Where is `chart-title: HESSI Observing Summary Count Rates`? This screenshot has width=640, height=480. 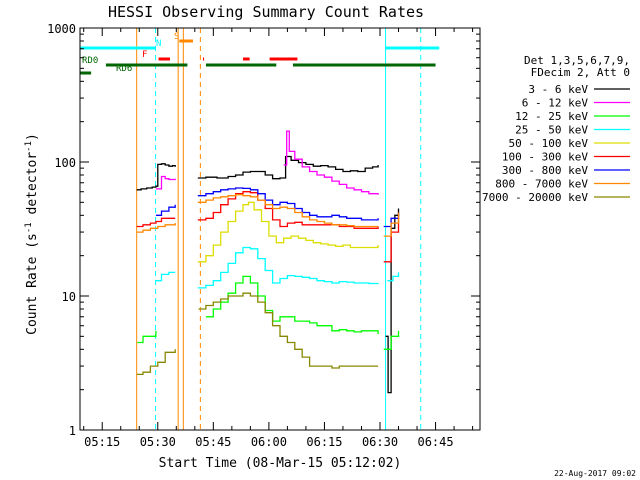 chart-title: HESSI Observing Summary Count Rates is located at coordinates (266, 12).